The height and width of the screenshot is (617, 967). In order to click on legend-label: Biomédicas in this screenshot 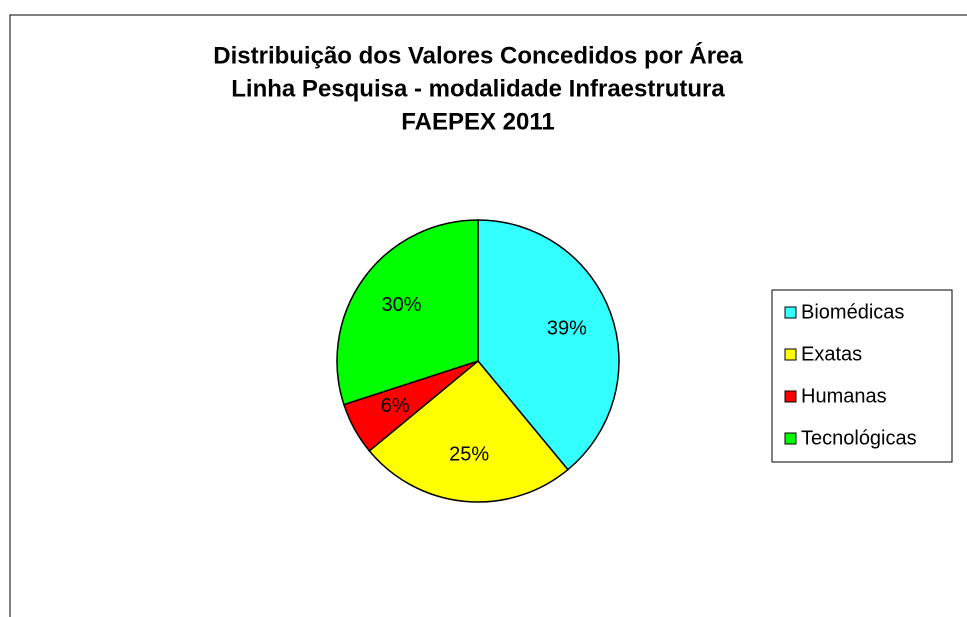, I will do `click(852, 312)`.